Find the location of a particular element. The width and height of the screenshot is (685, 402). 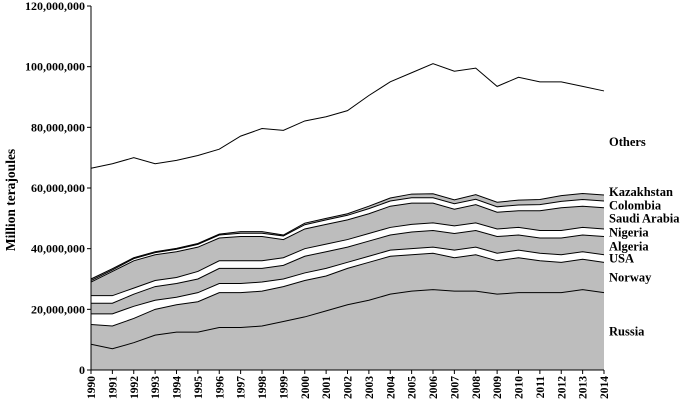

x-tick-label: 1999 is located at coordinates (284, 387).